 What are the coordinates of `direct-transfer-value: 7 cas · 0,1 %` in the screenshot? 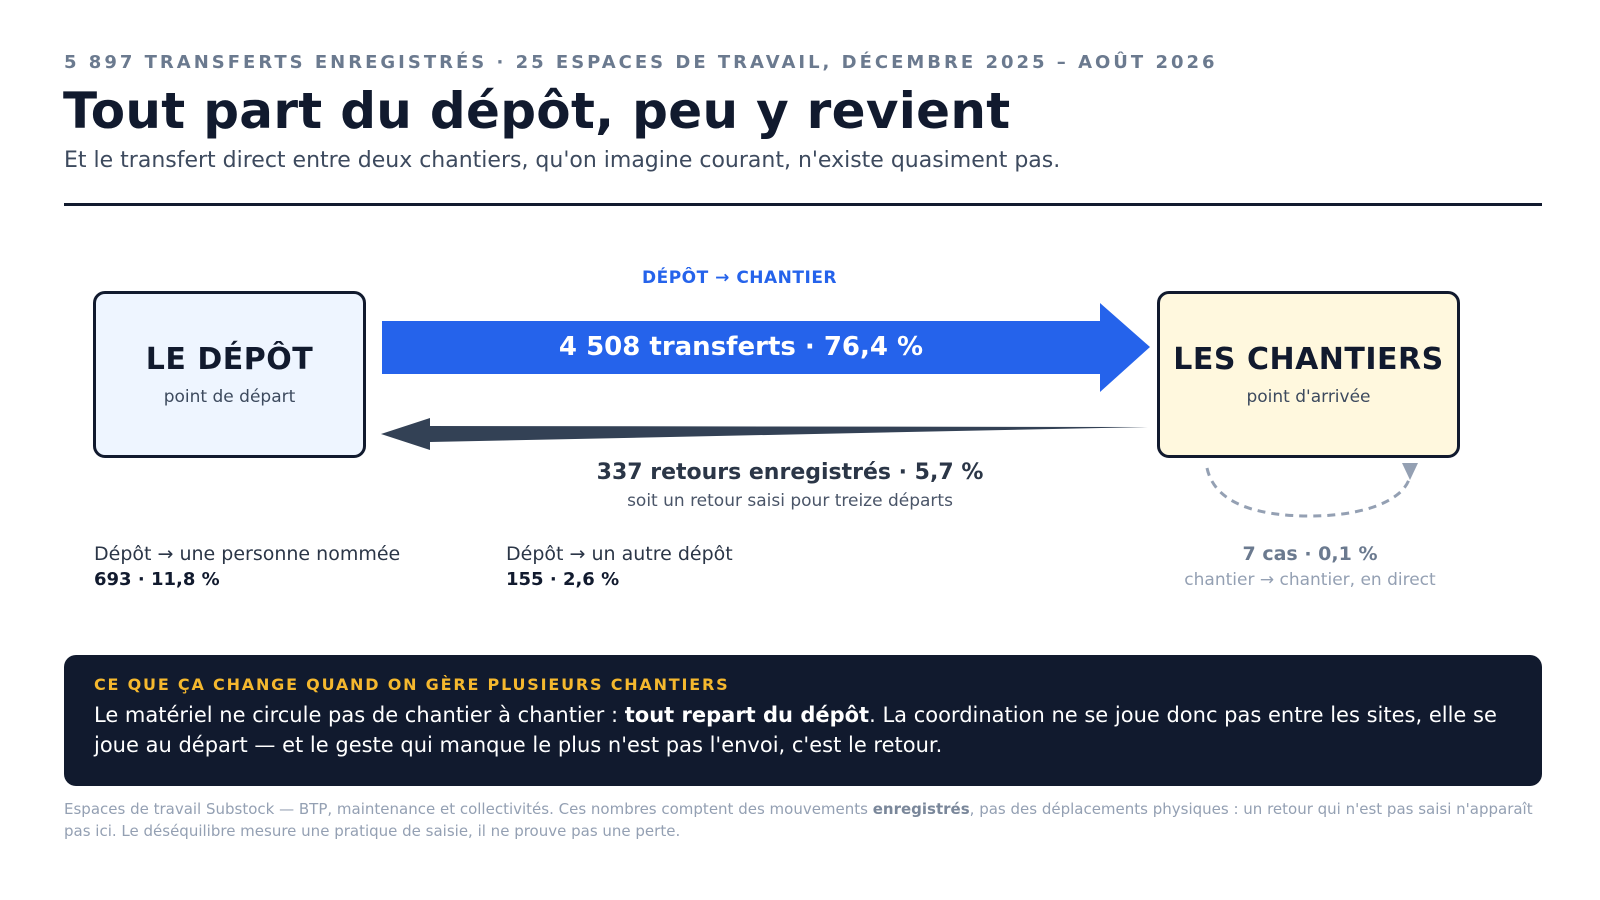 It's located at (1310, 554).